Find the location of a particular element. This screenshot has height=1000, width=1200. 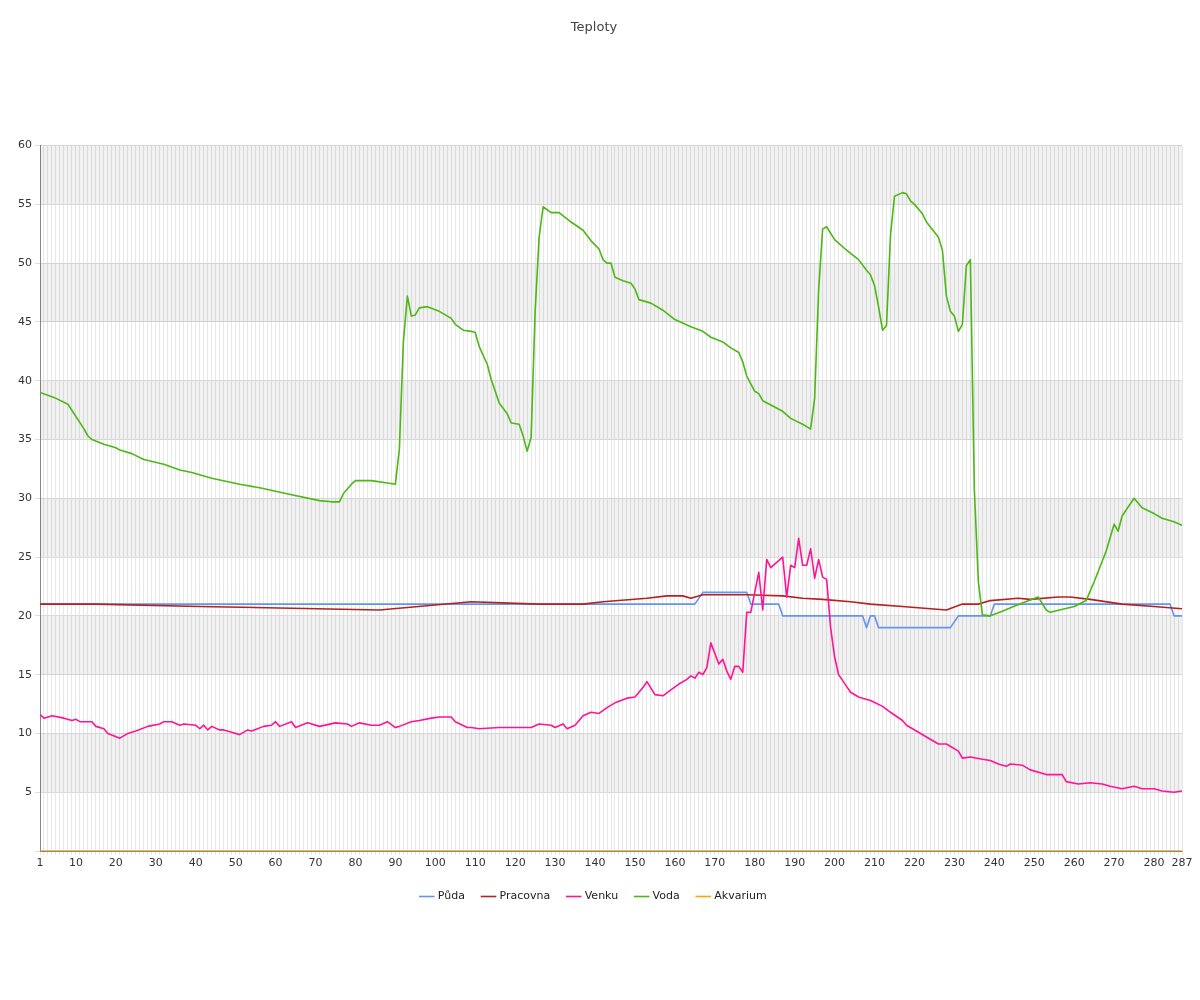

chart-title: Teploty is located at coordinates (593, 27).